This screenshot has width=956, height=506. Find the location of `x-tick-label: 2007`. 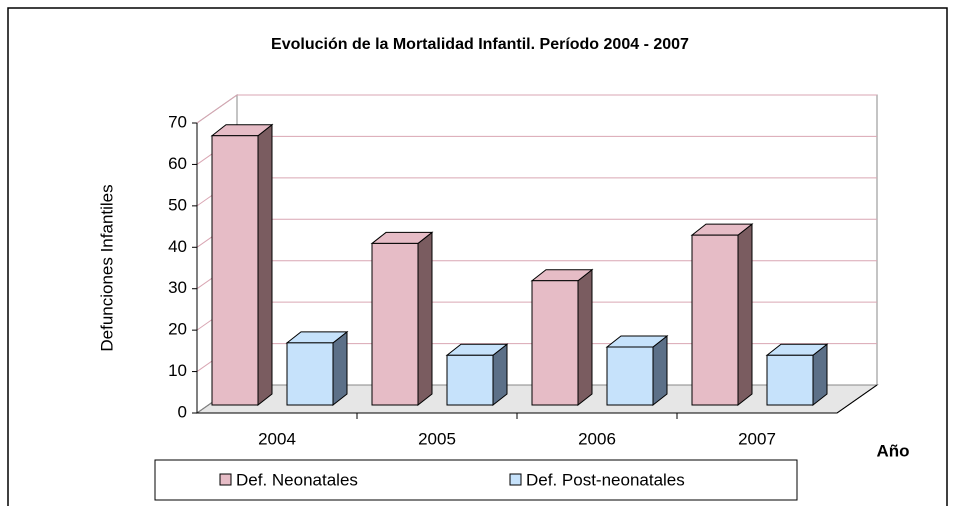

x-tick-label: 2007 is located at coordinates (757, 438).